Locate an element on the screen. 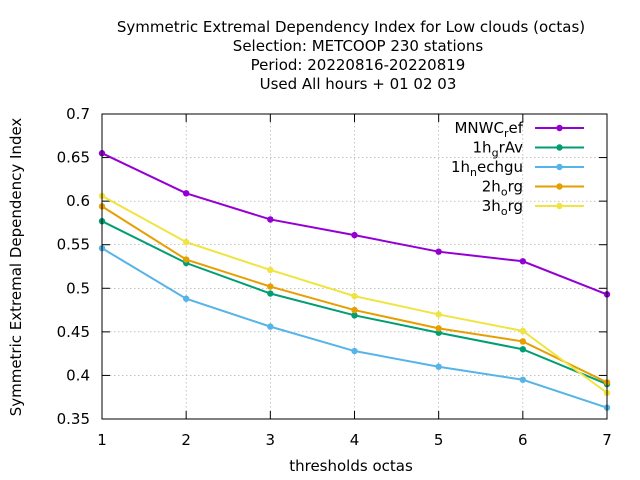  x-tick-label: 2 is located at coordinates (186, 440).